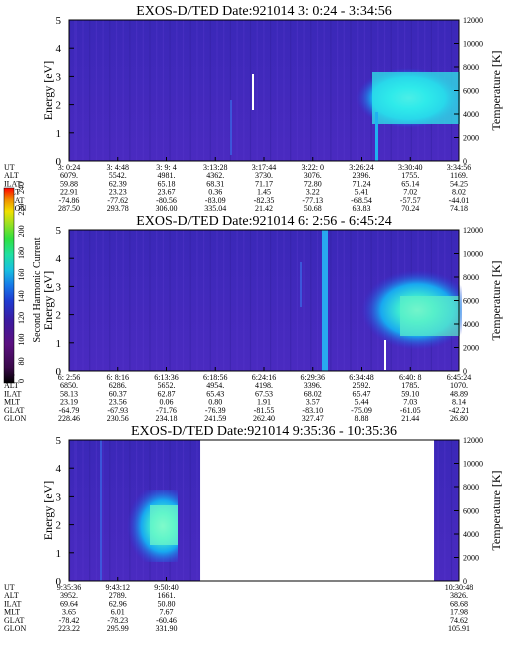 The width and height of the screenshot is (505, 649). What do you see at coordinates (301, 284) in the screenshot?
I see `faint-band` at bounding box center [301, 284].